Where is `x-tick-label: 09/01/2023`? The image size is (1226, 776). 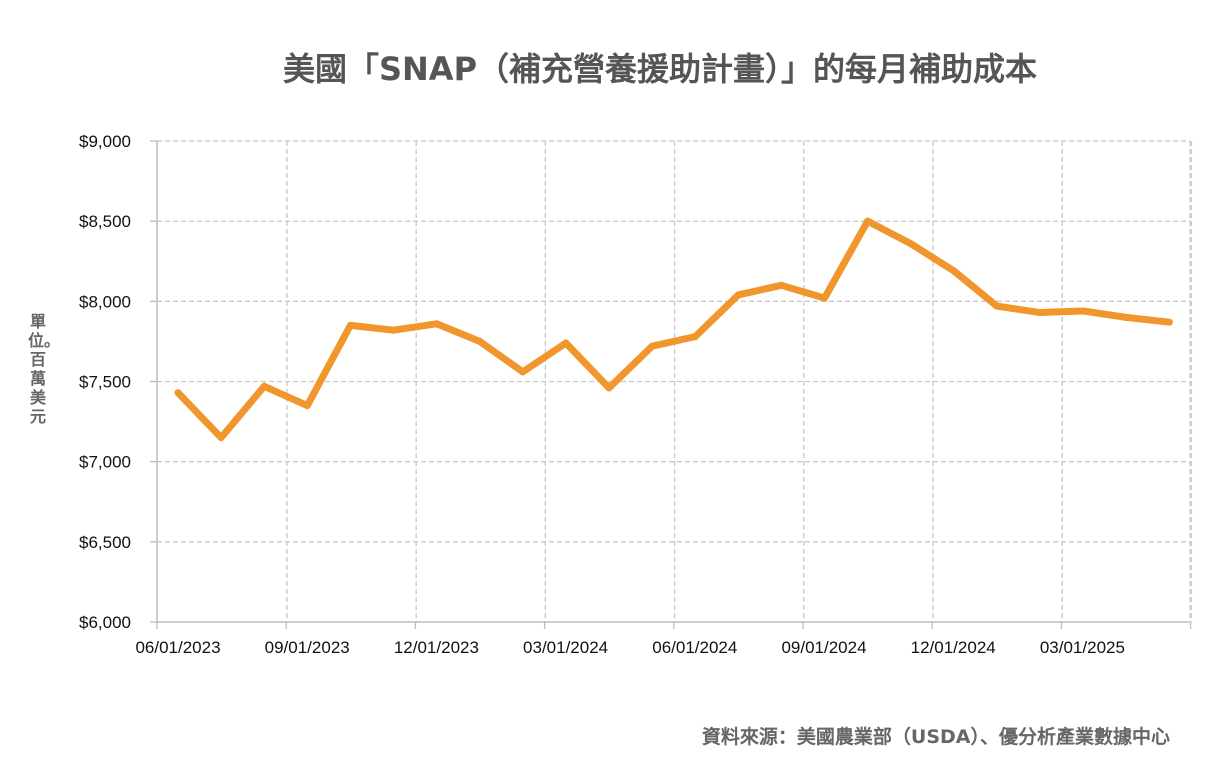
x-tick-label: 09/01/2023 is located at coordinates (307, 647).